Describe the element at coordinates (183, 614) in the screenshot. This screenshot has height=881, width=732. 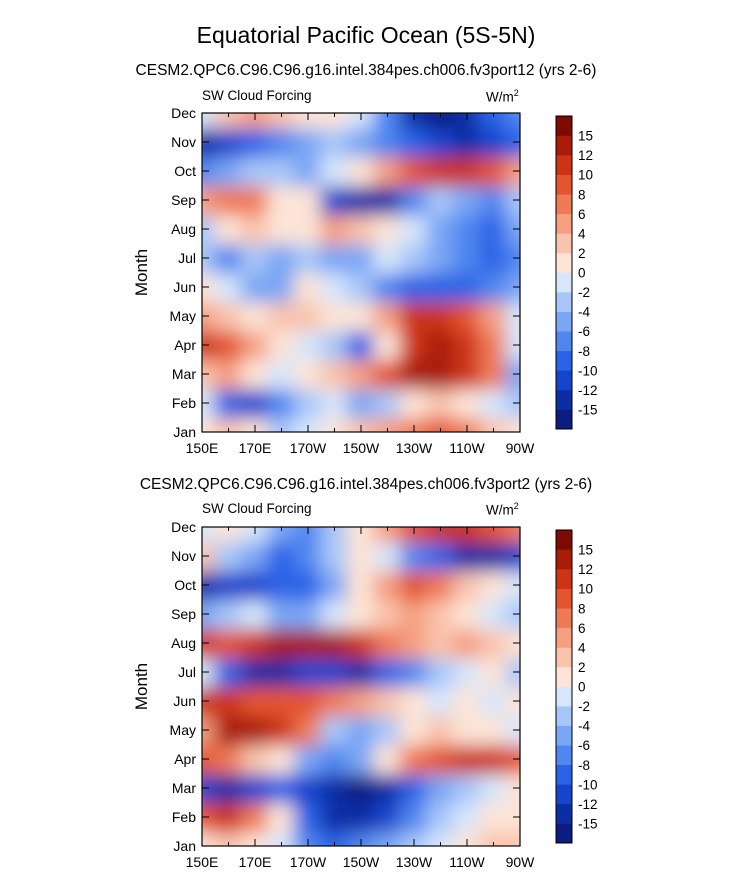
I see `panel-2-ytick-label: Sep` at that location.